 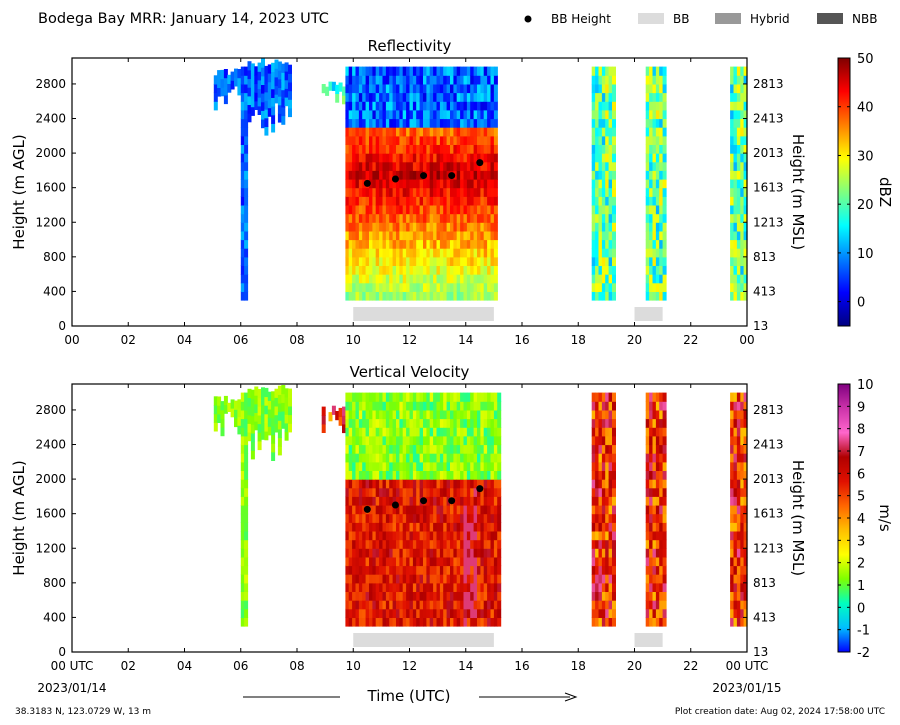 I want to click on legend-bb-height-marker, so click(x=528, y=19).